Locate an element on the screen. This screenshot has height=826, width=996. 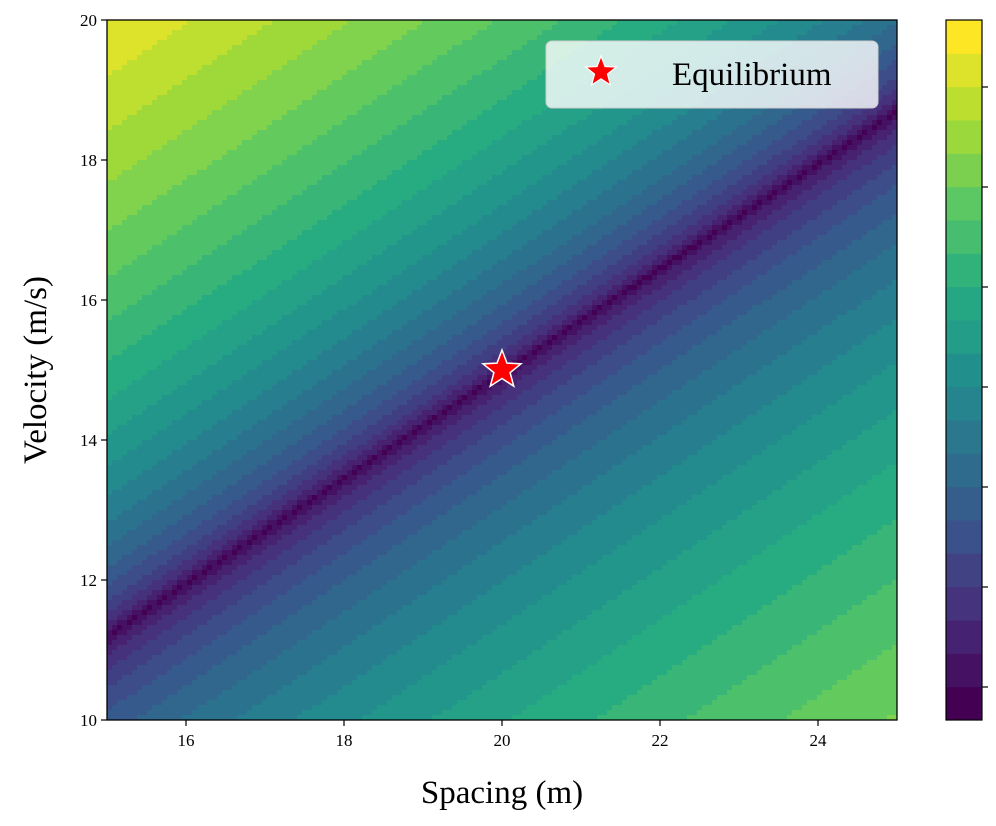
y-tick-label: 18 is located at coordinates (88, 160).